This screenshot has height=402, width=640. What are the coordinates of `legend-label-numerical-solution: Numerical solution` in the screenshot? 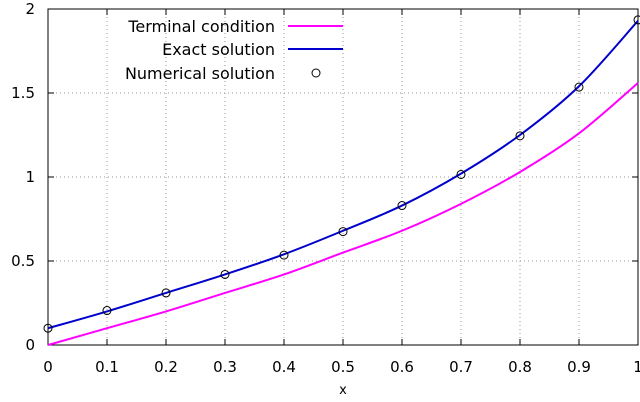 It's located at (200, 73).